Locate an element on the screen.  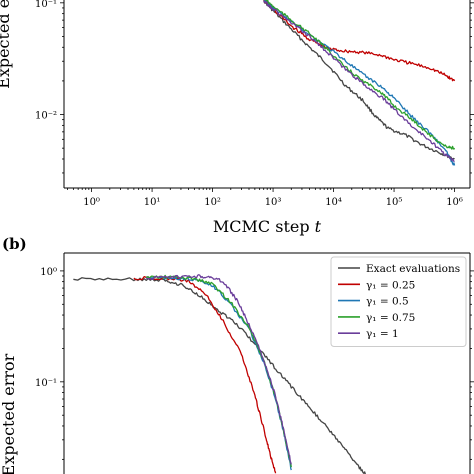
y-tick-label: 10⁰ is located at coordinates (48, 272).